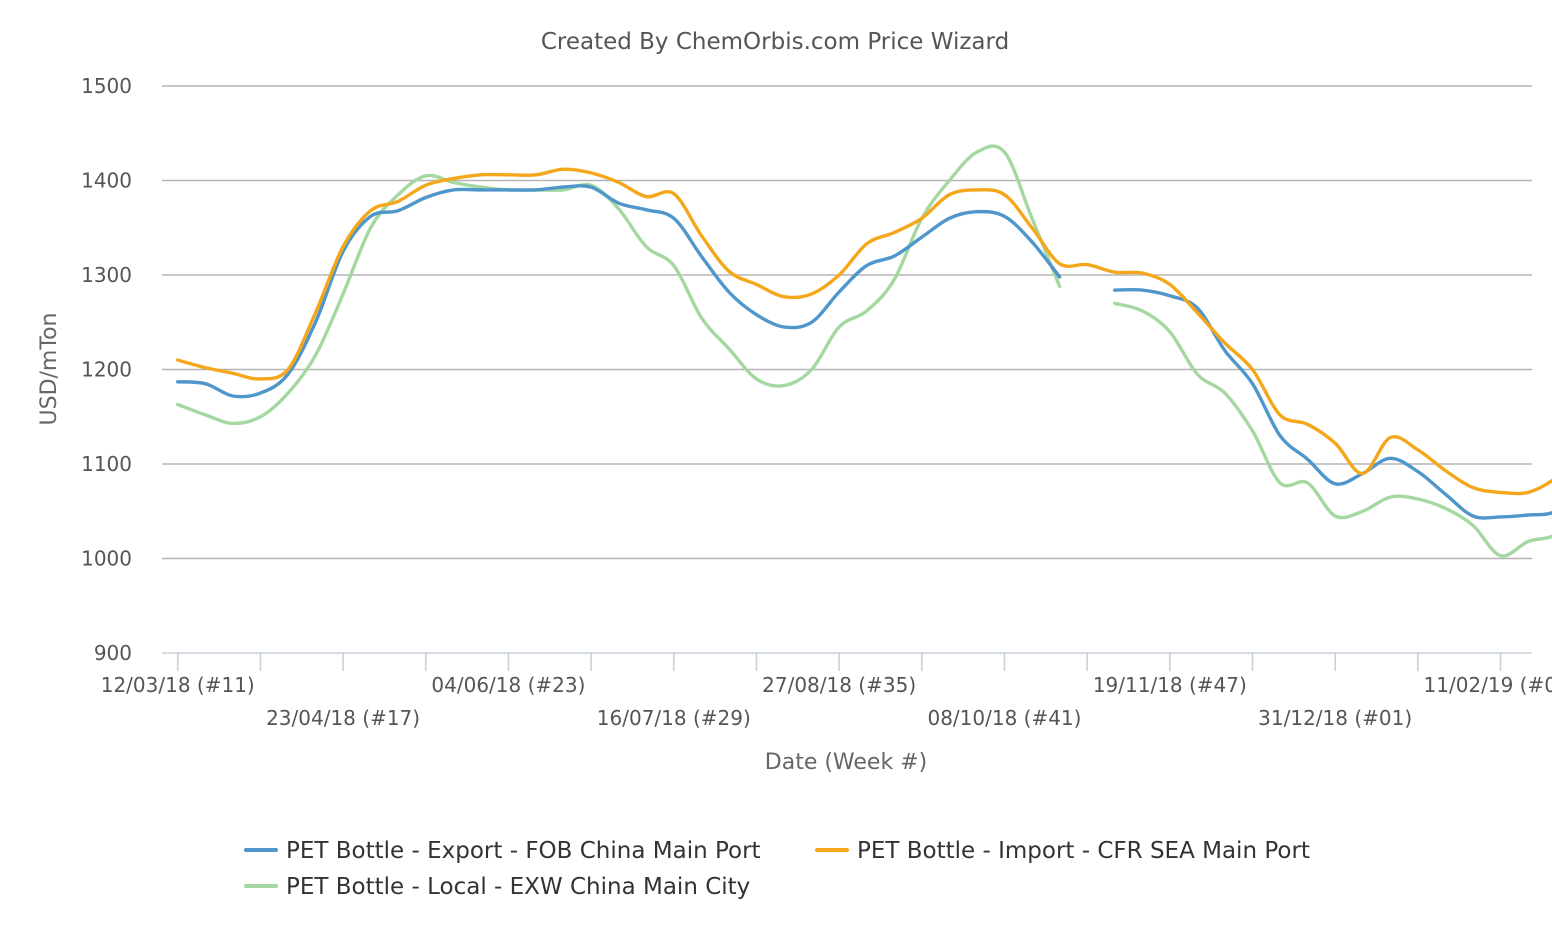 The width and height of the screenshot is (1552, 930). Describe the element at coordinates (518, 887) in the screenshot. I see `legend-label-2: PET Bottle - Local - EXW China Main City` at that location.